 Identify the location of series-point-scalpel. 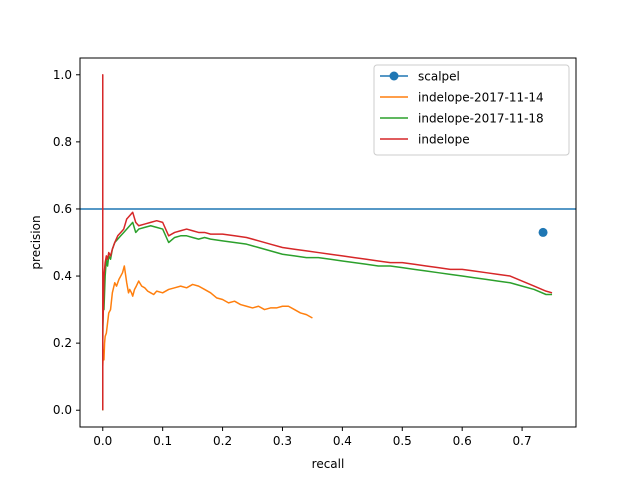
(543, 232).